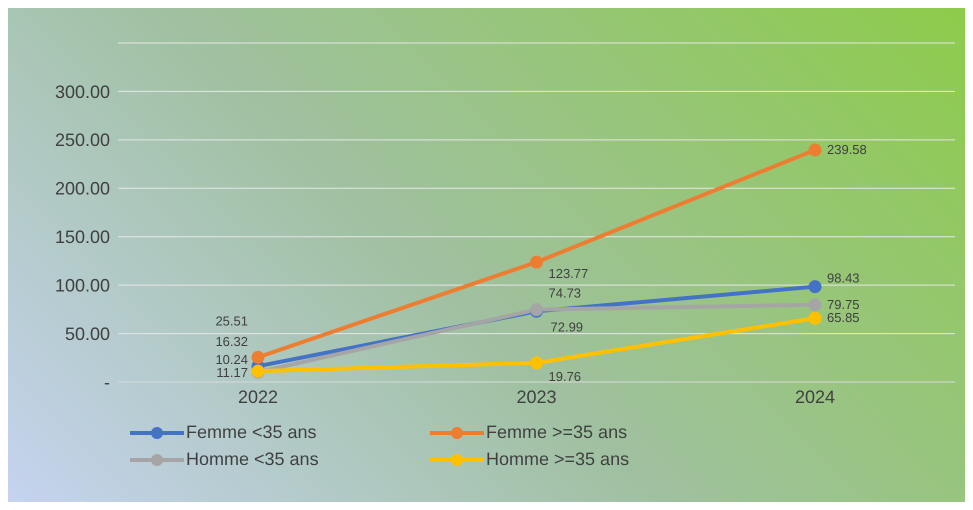  I want to click on data-label: 123.77, so click(568, 274).